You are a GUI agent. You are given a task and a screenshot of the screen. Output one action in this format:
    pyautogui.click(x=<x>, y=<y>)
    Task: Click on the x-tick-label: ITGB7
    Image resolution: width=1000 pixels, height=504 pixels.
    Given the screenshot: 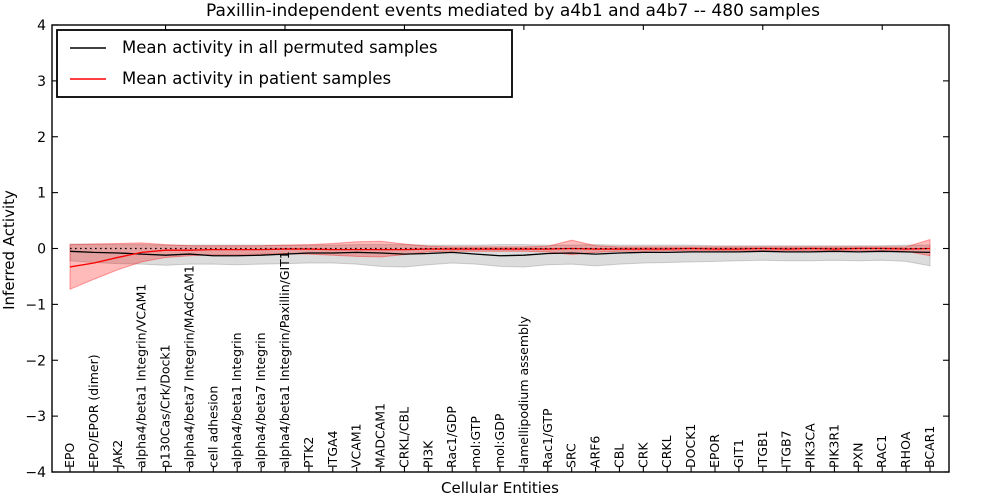 What is the action you would take?
    pyautogui.click(x=786, y=449)
    